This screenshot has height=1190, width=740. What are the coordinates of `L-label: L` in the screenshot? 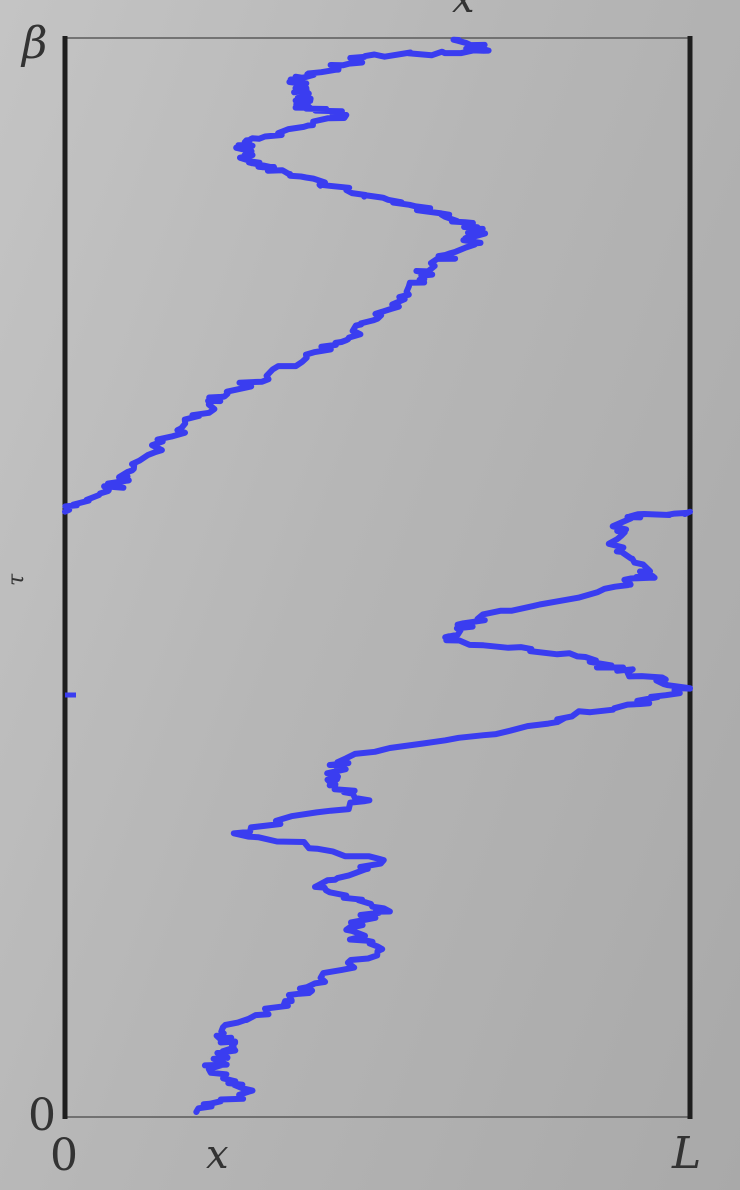 It's located at (686, 1153).